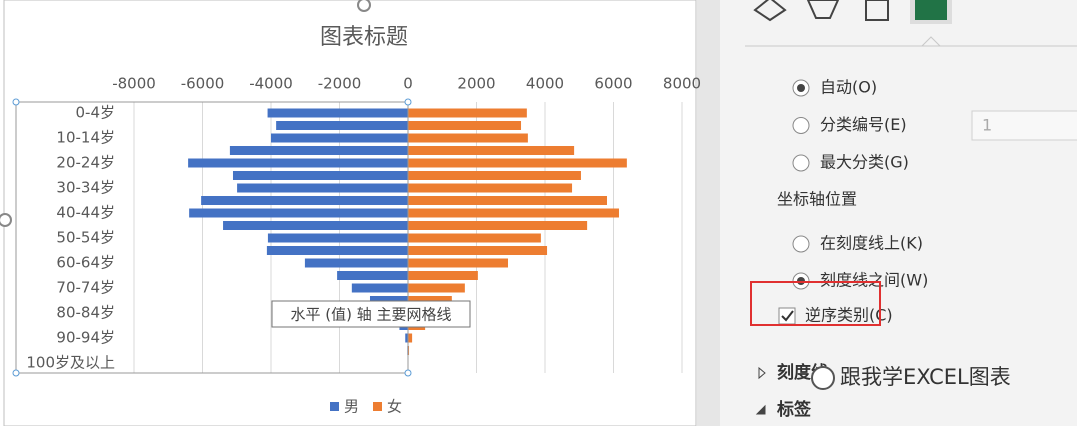  Describe the element at coordinates (871, 243) in the screenshot. I see `radio-label: 在刻度线上(K)` at that location.